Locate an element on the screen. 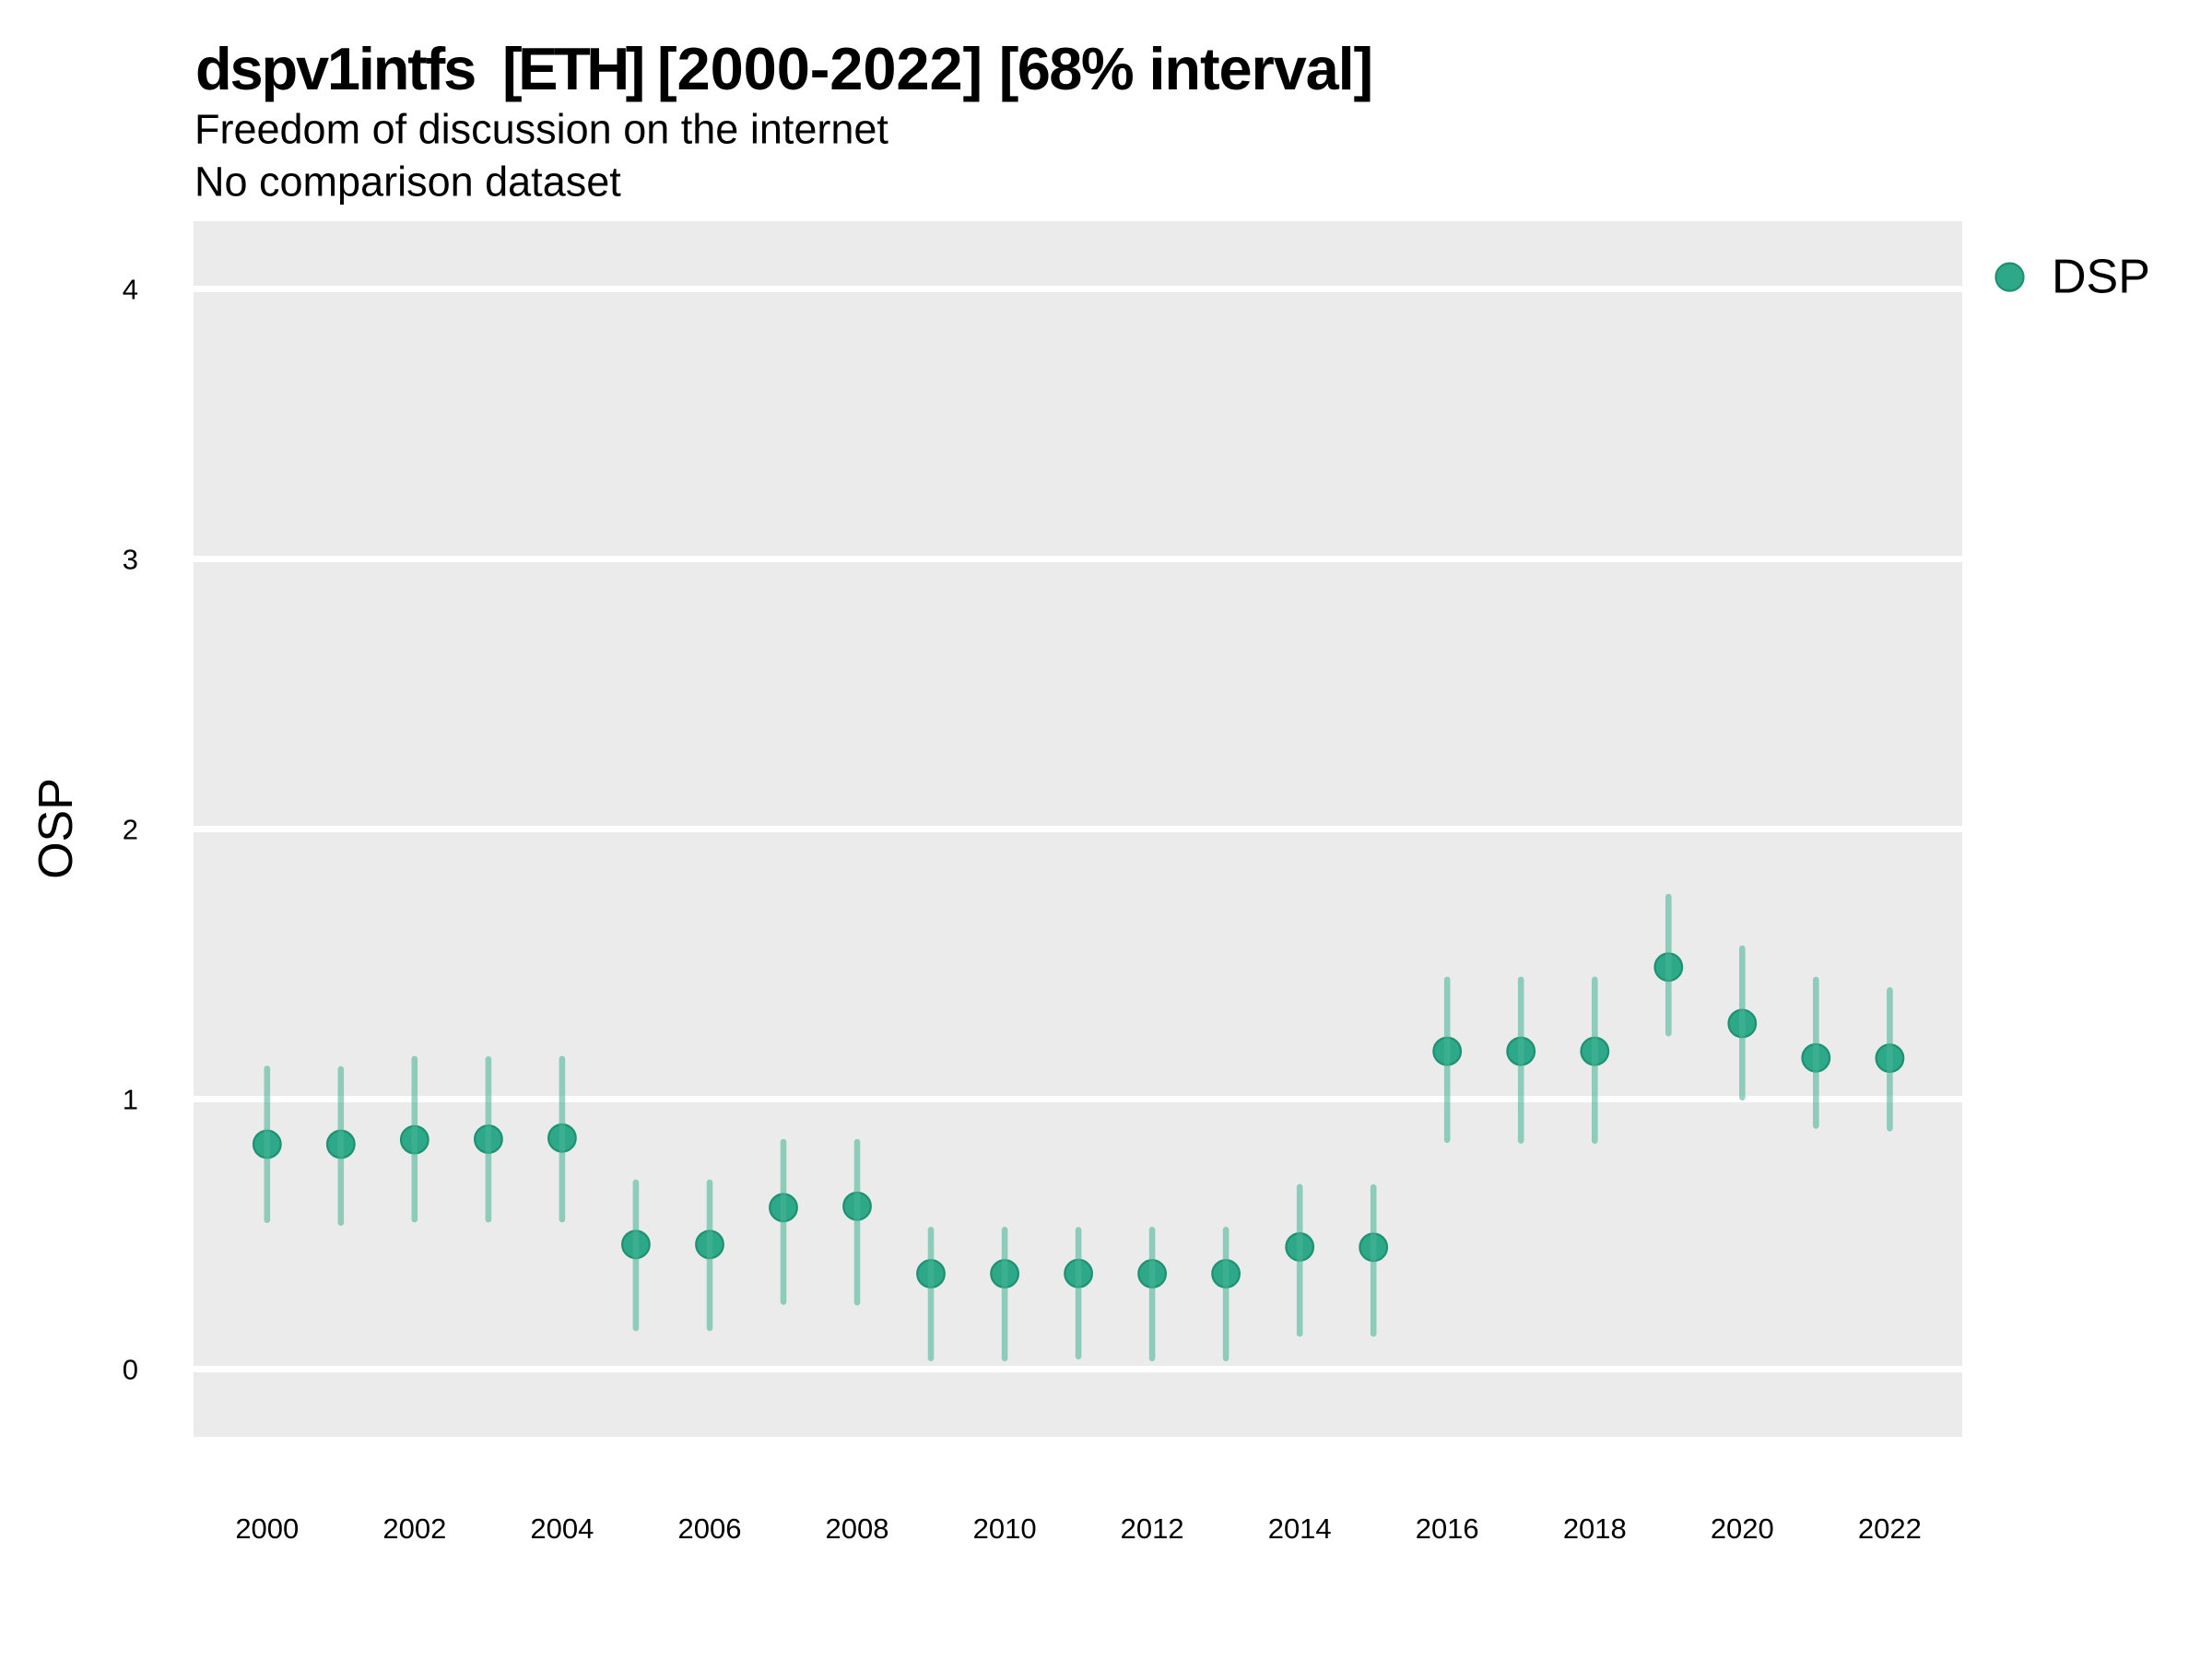 Image resolution: width=2212 pixels, height=1659 pixels. svg-text: 2012 is located at coordinates (1152, 1528).